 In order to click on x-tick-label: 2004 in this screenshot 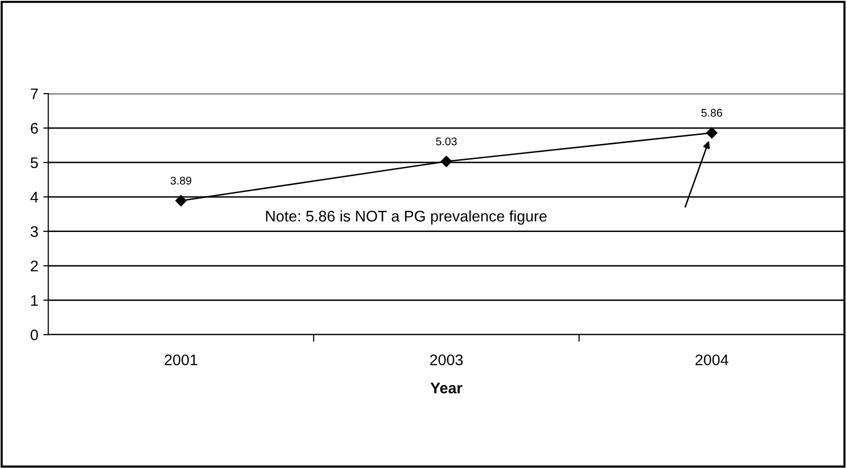, I will do `click(712, 360)`.